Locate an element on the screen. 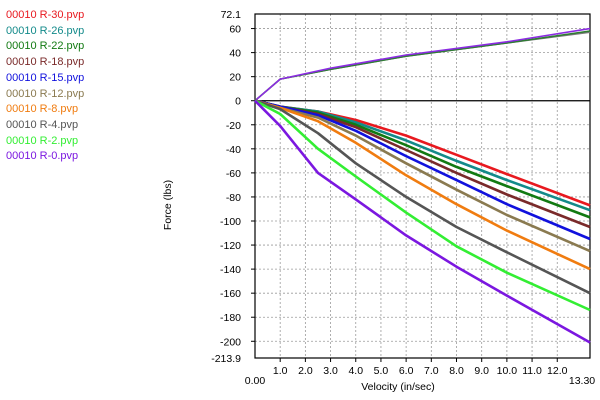  y-tick-label: -40 is located at coordinates (233, 150).